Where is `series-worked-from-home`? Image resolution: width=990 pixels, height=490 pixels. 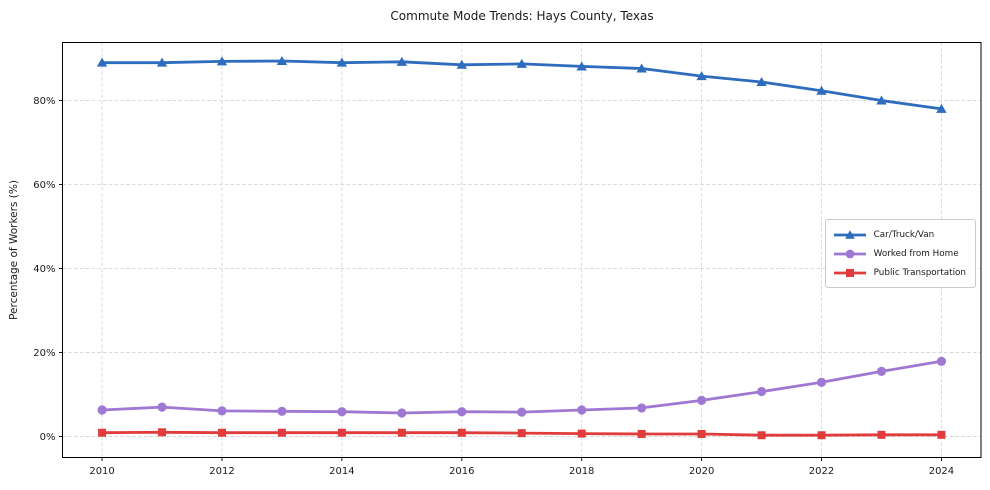
series-worked-from-home is located at coordinates (522, 387).